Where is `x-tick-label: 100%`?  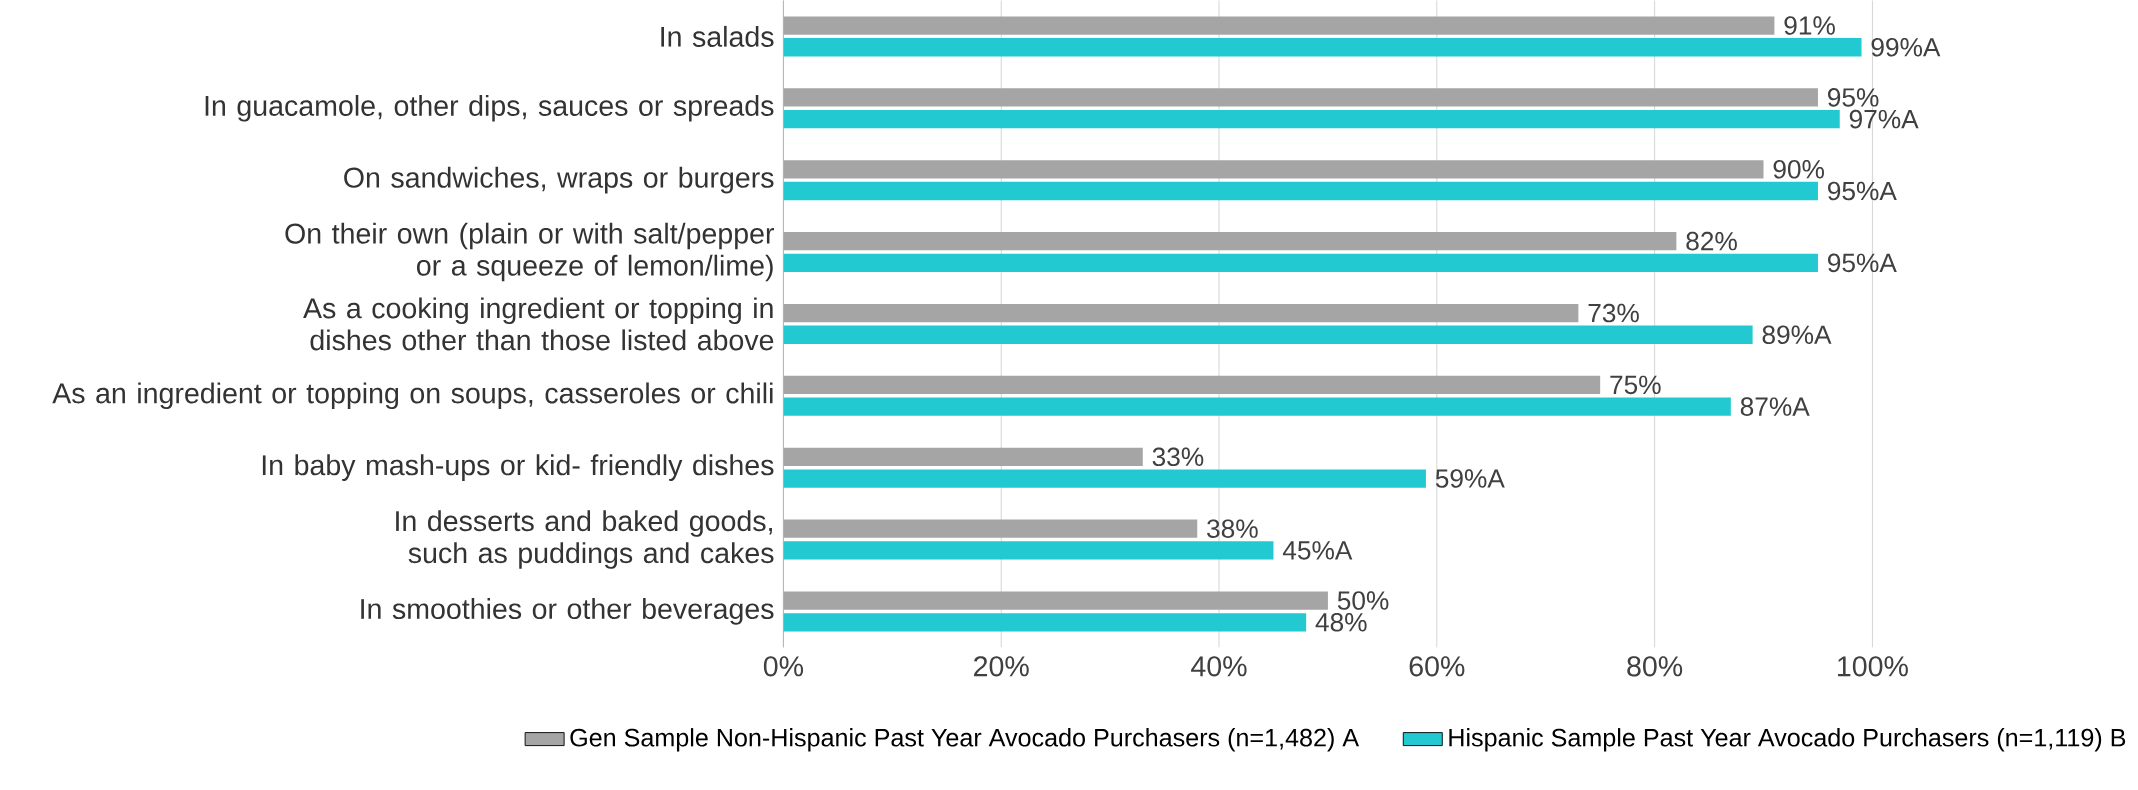 x-tick-label: 100% is located at coordinates (1873, 666).